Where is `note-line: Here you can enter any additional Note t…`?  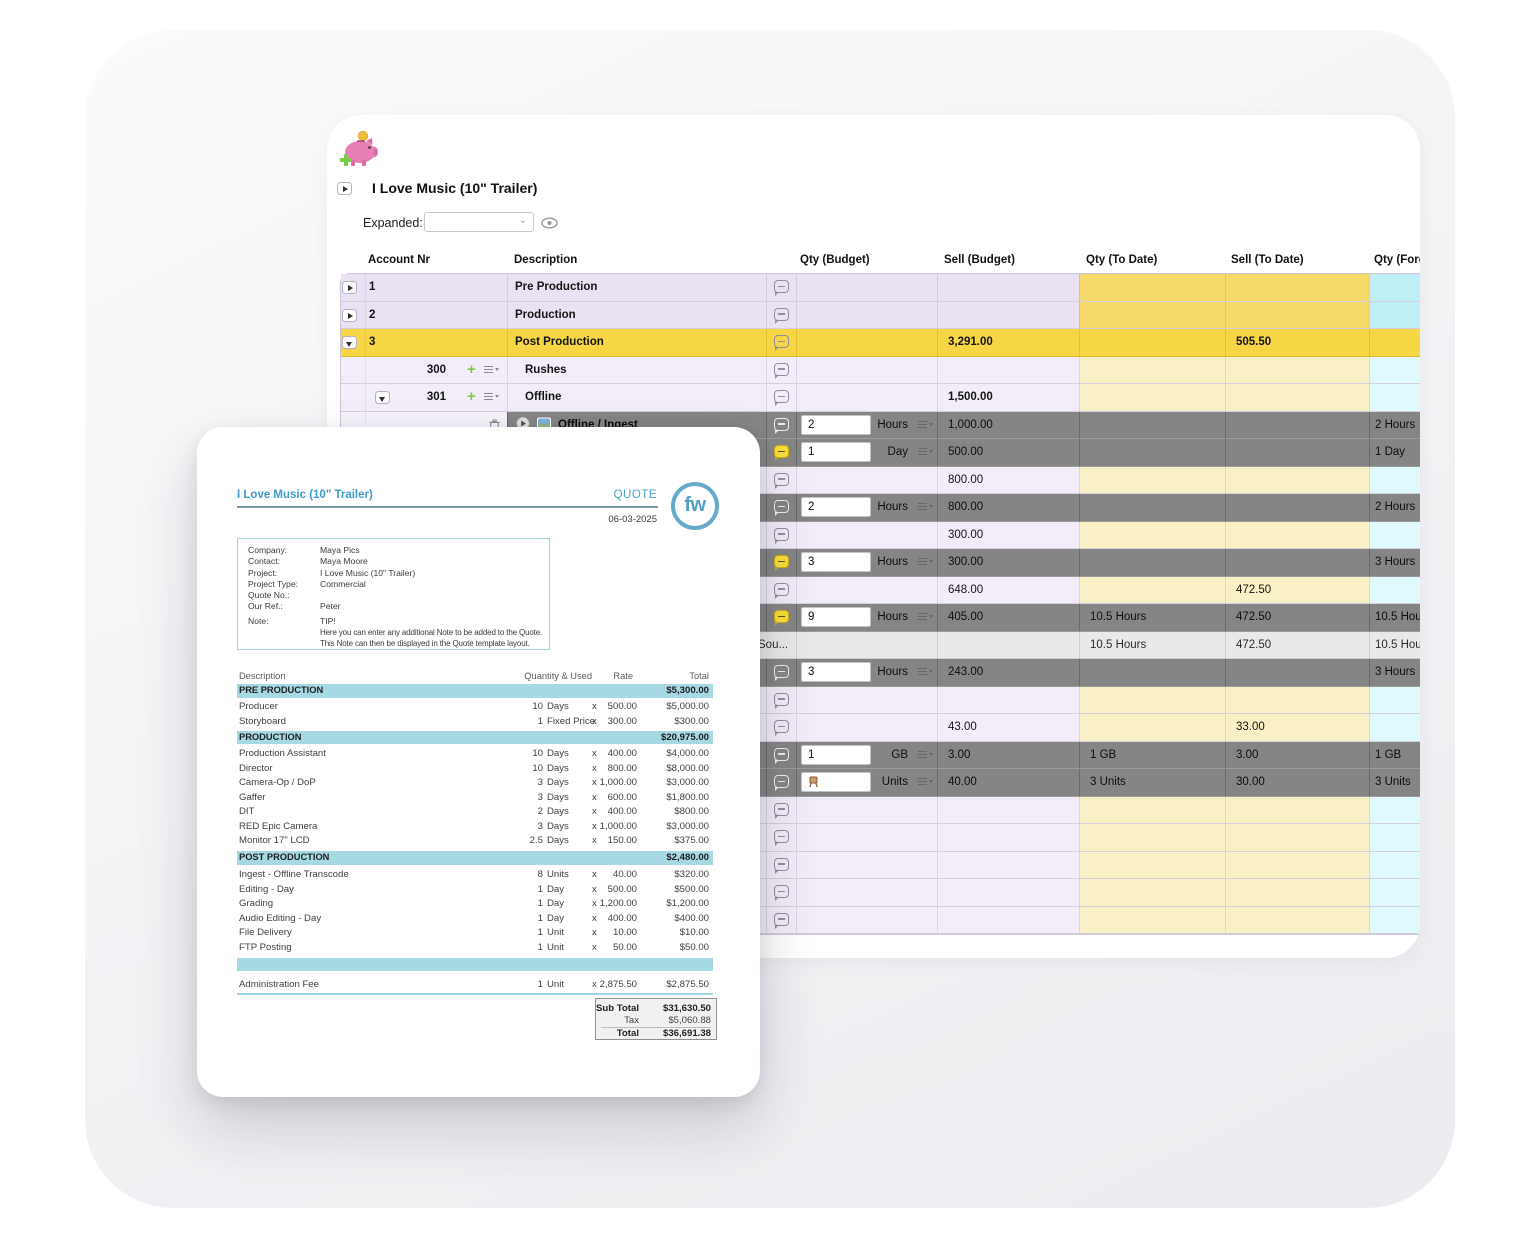 note-line: Here you can enter any additional Note t… is located at coordinates (431, 633).